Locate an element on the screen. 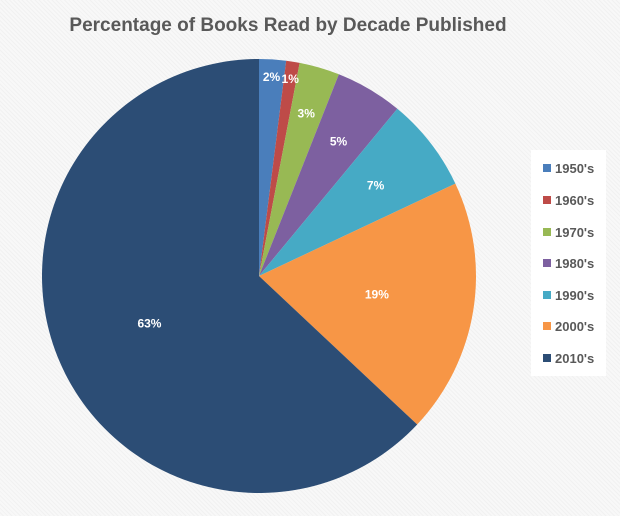 This screenshot has width=620, height=516. legend-item-1960s: 1960's is located at coordinates (568, 200).